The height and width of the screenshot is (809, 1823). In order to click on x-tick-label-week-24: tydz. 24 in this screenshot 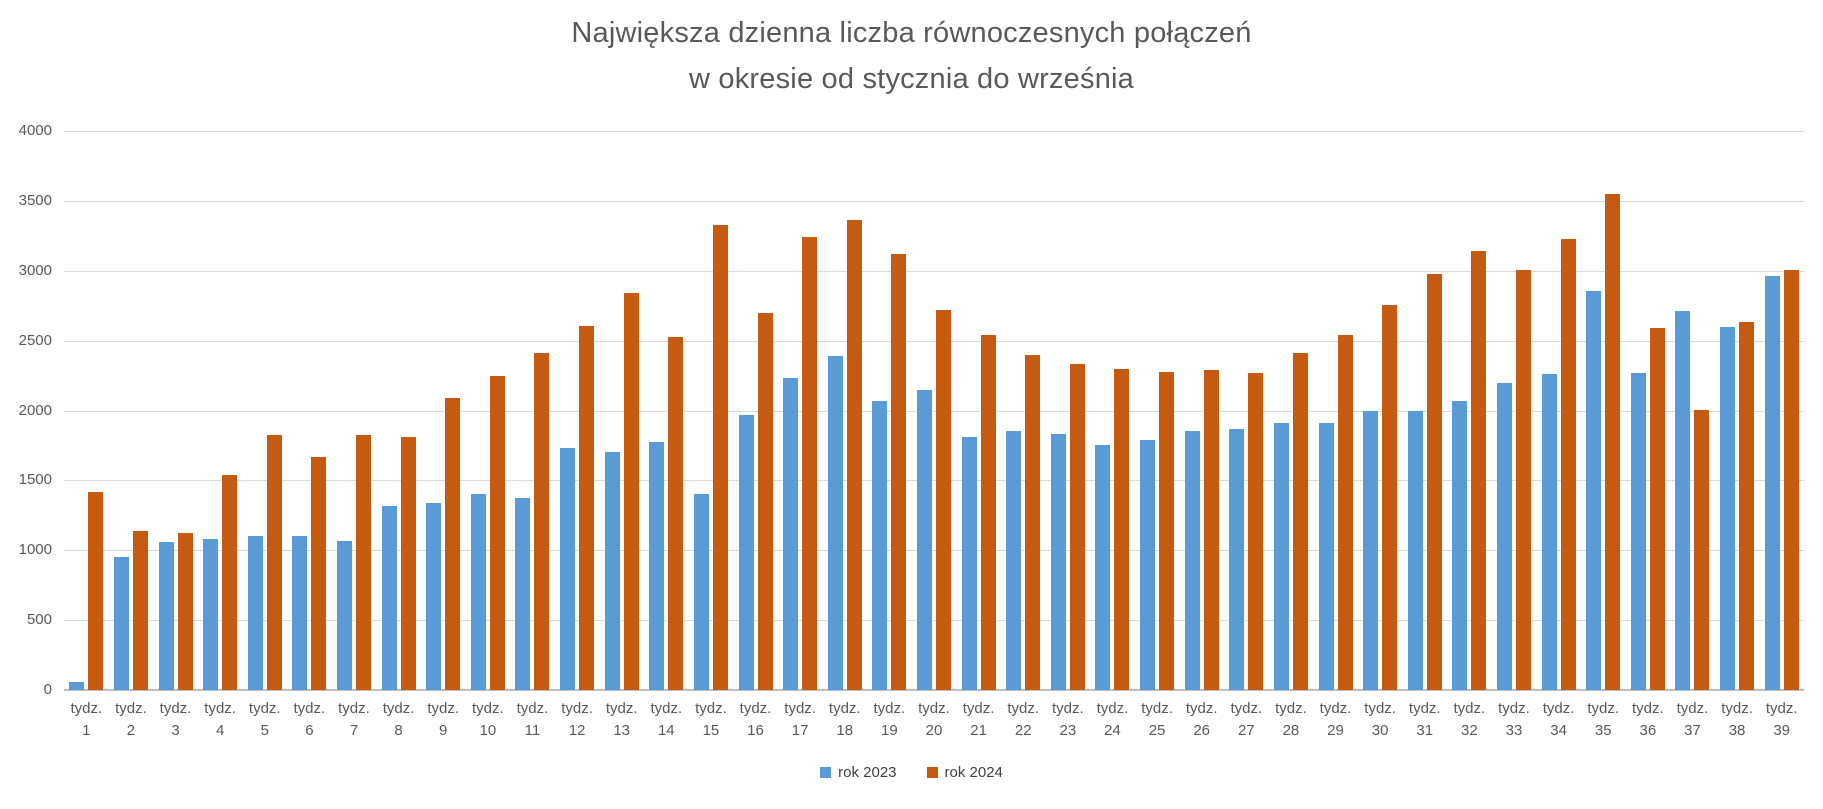, I will do `click(1112, 719)`.